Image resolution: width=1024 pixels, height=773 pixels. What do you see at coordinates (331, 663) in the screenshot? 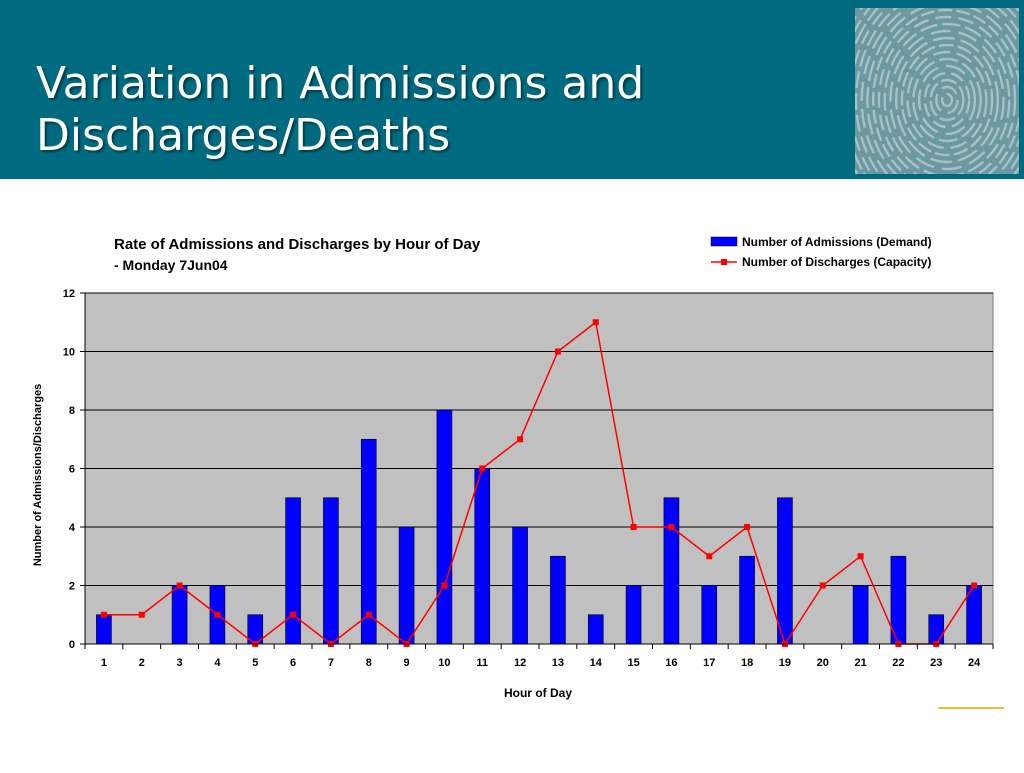
I see `x-tick-label: 7` at bounding box center [331, 663].